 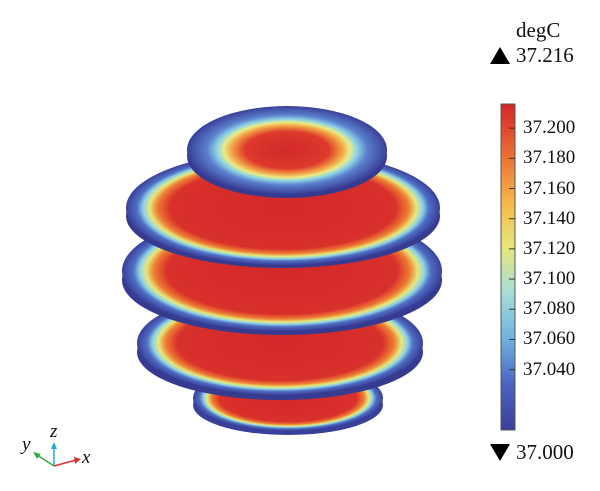 I want to click on colorbar-tick-label: 37.060, so click(x=549, y=339).